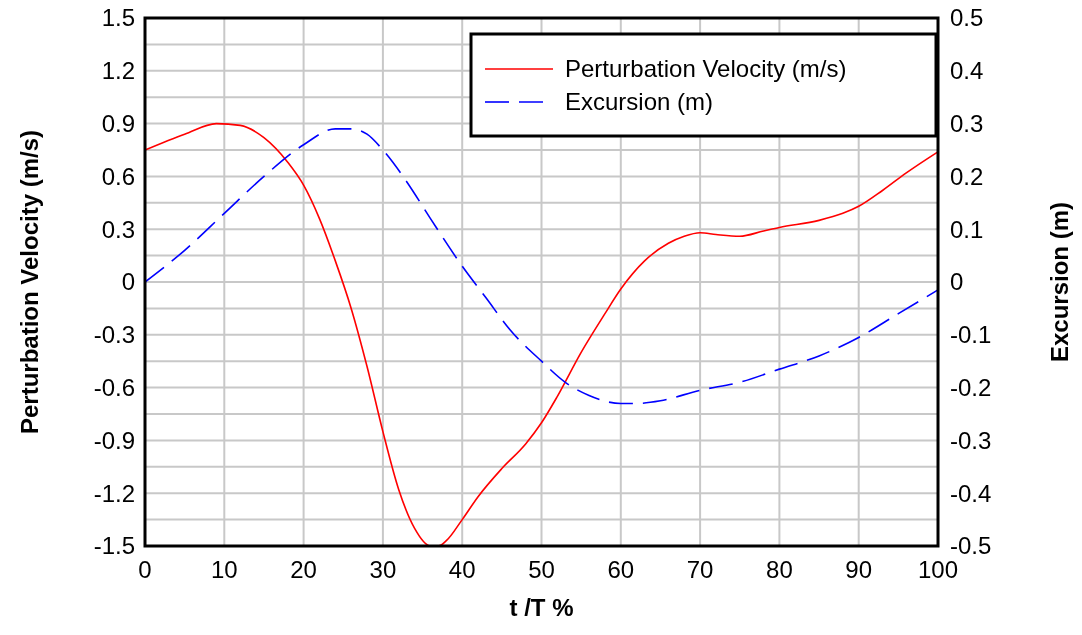 This screenshot has width=1082, height=635. What do you see at coordinates (700, 569) in the screenshot?
I see `x-tick-label: 70` at bounding box center [700, 569].